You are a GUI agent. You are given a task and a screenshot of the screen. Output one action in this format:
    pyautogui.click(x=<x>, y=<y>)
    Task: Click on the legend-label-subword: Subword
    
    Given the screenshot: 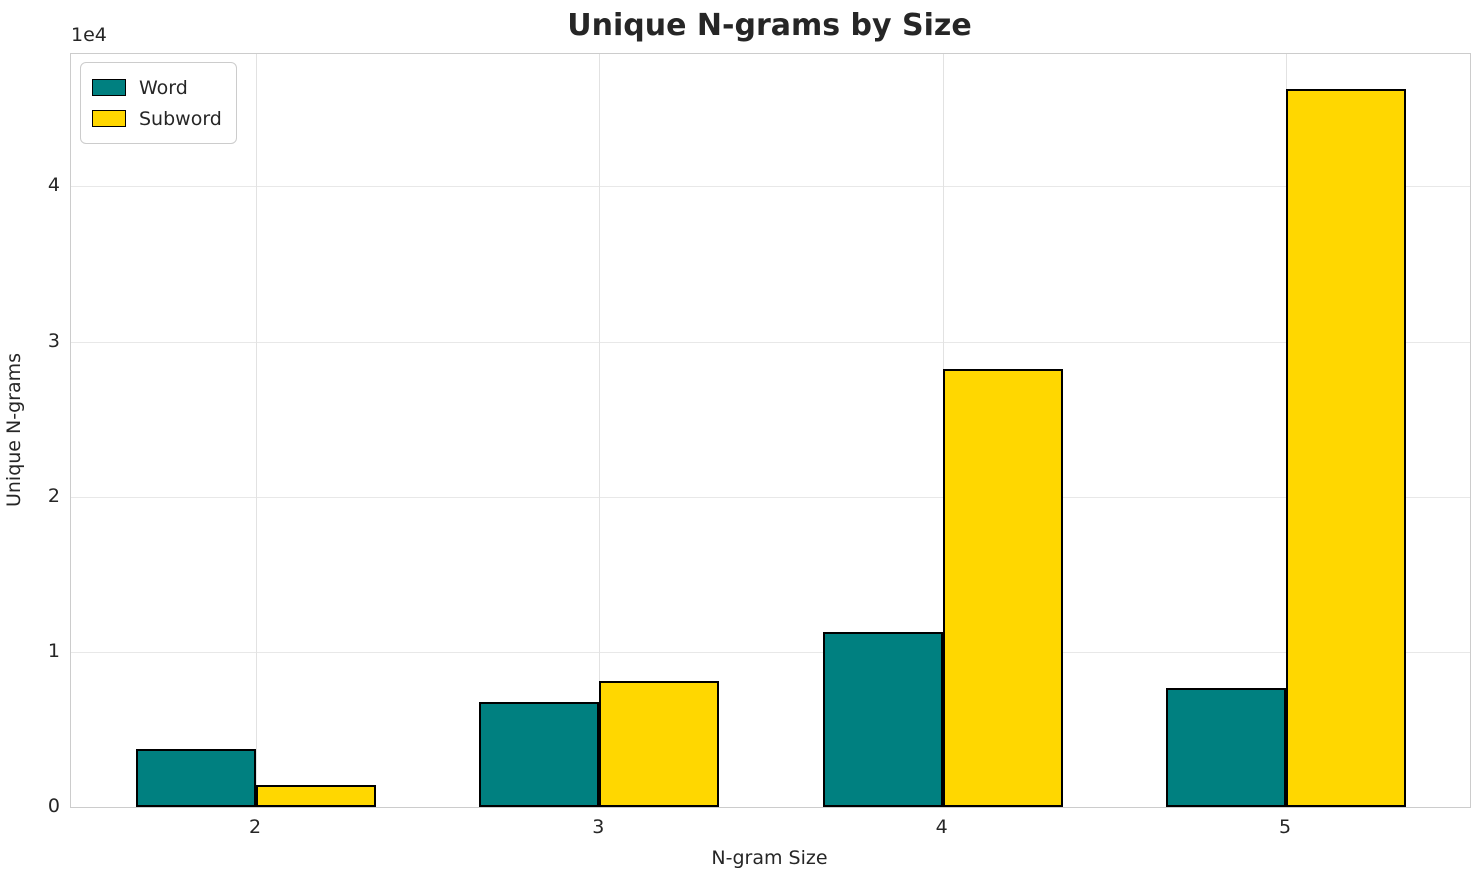 What is the action you would take?
    pyautogui.click(x=180, y=118)
    